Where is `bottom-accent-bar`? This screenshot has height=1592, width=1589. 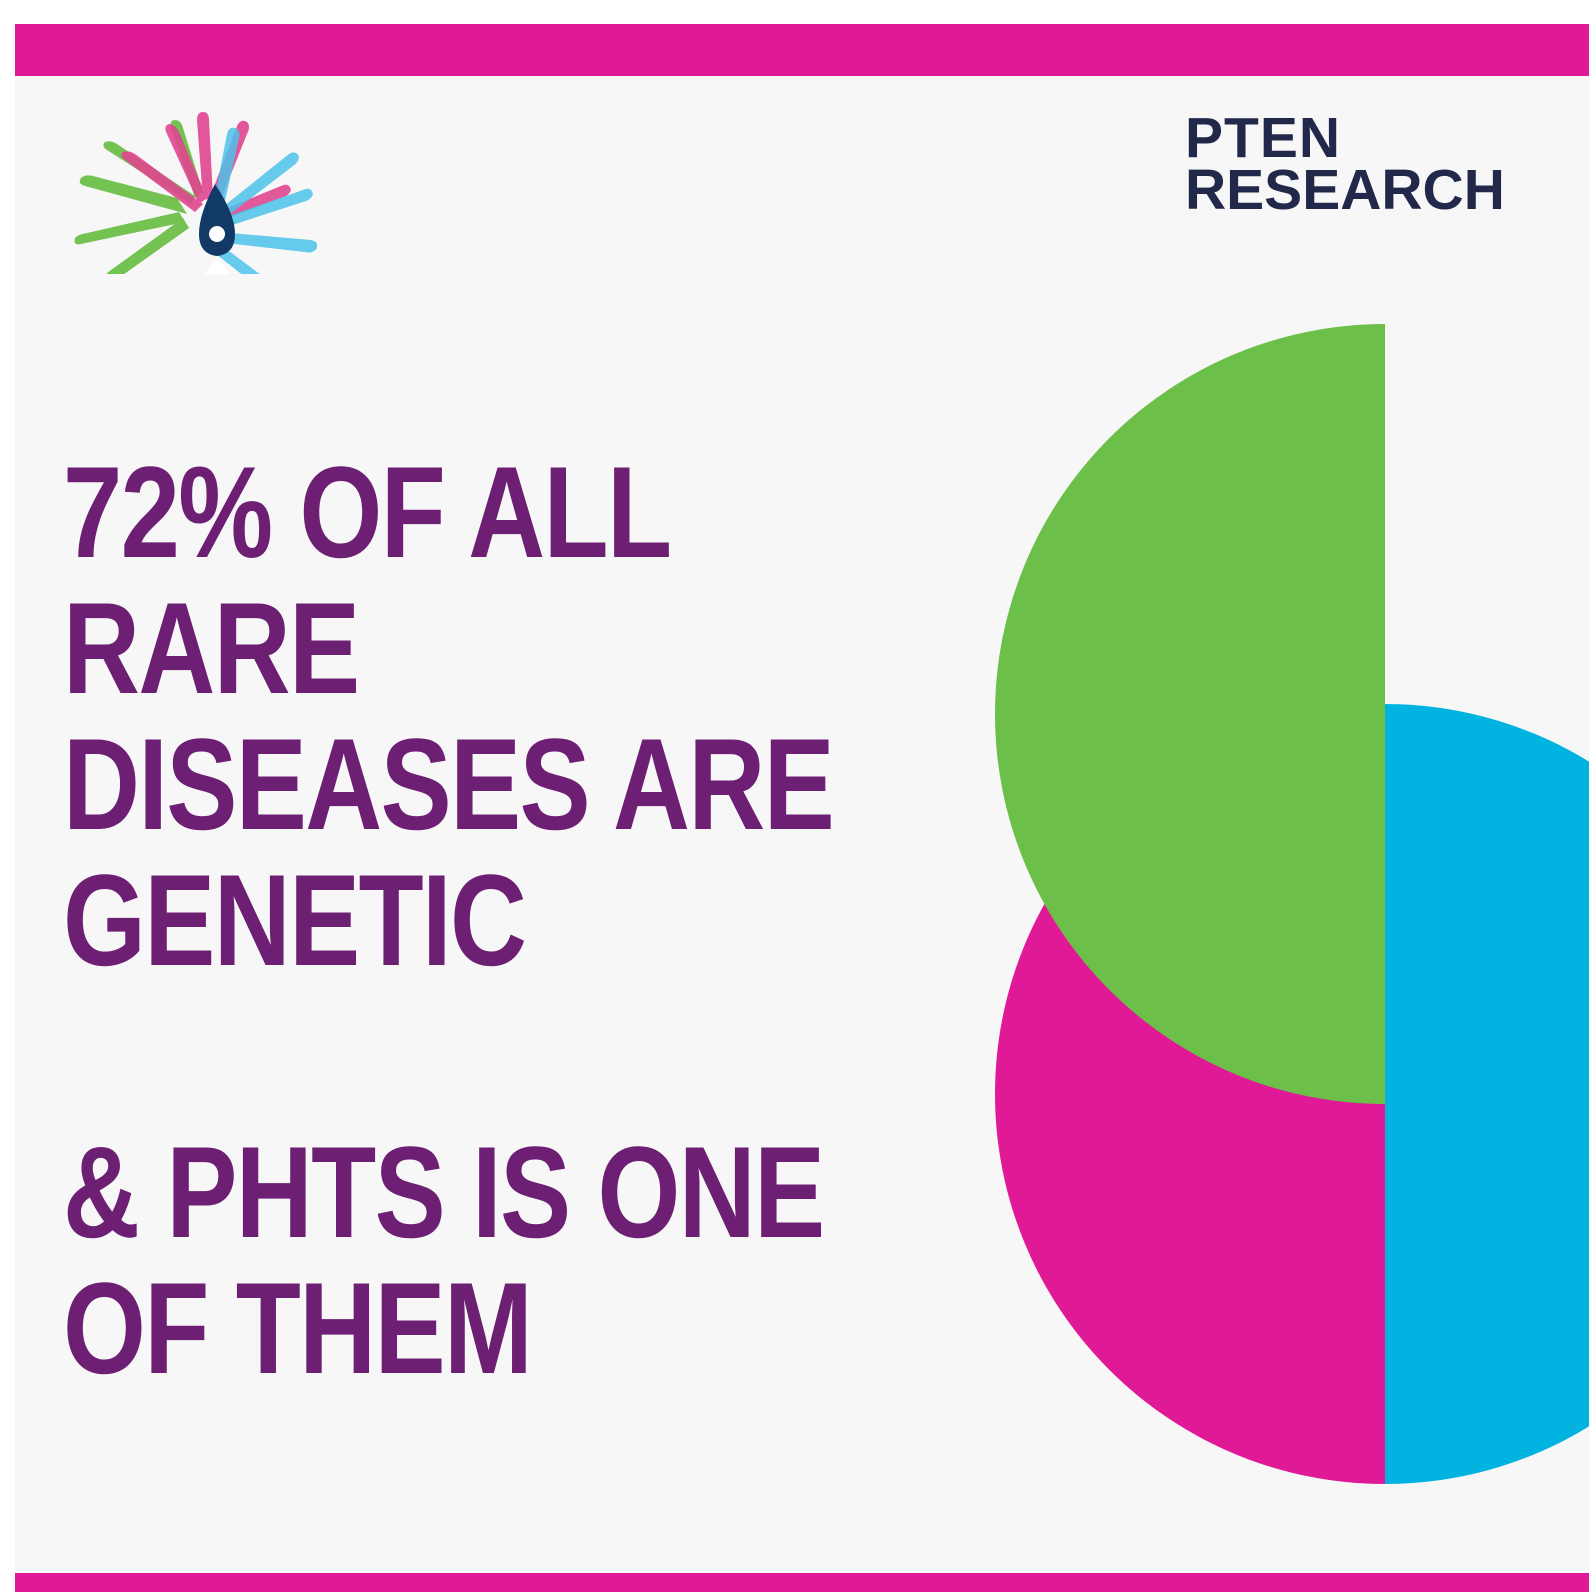
bottom-accent-bar is located at coordinates (802, 1582).